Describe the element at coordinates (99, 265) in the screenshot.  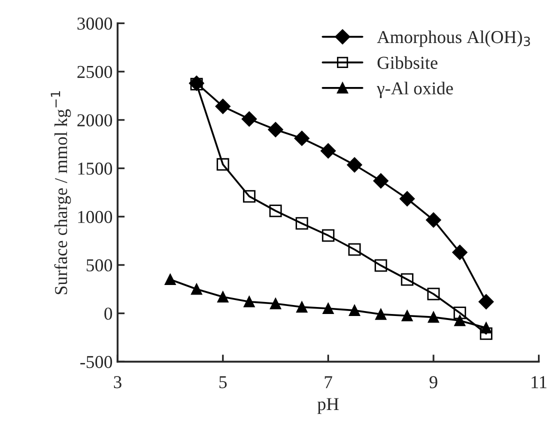
I see `y-tick-label: 500` at that location.